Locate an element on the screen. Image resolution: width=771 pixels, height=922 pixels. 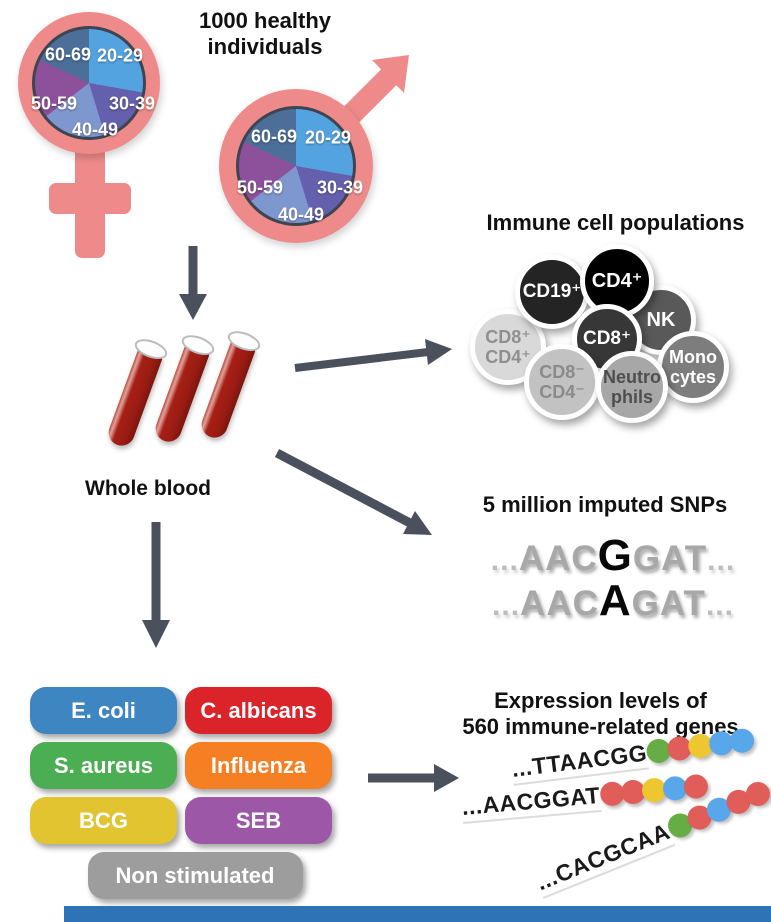
cell-label: phils is located at coordinates (631, 397).